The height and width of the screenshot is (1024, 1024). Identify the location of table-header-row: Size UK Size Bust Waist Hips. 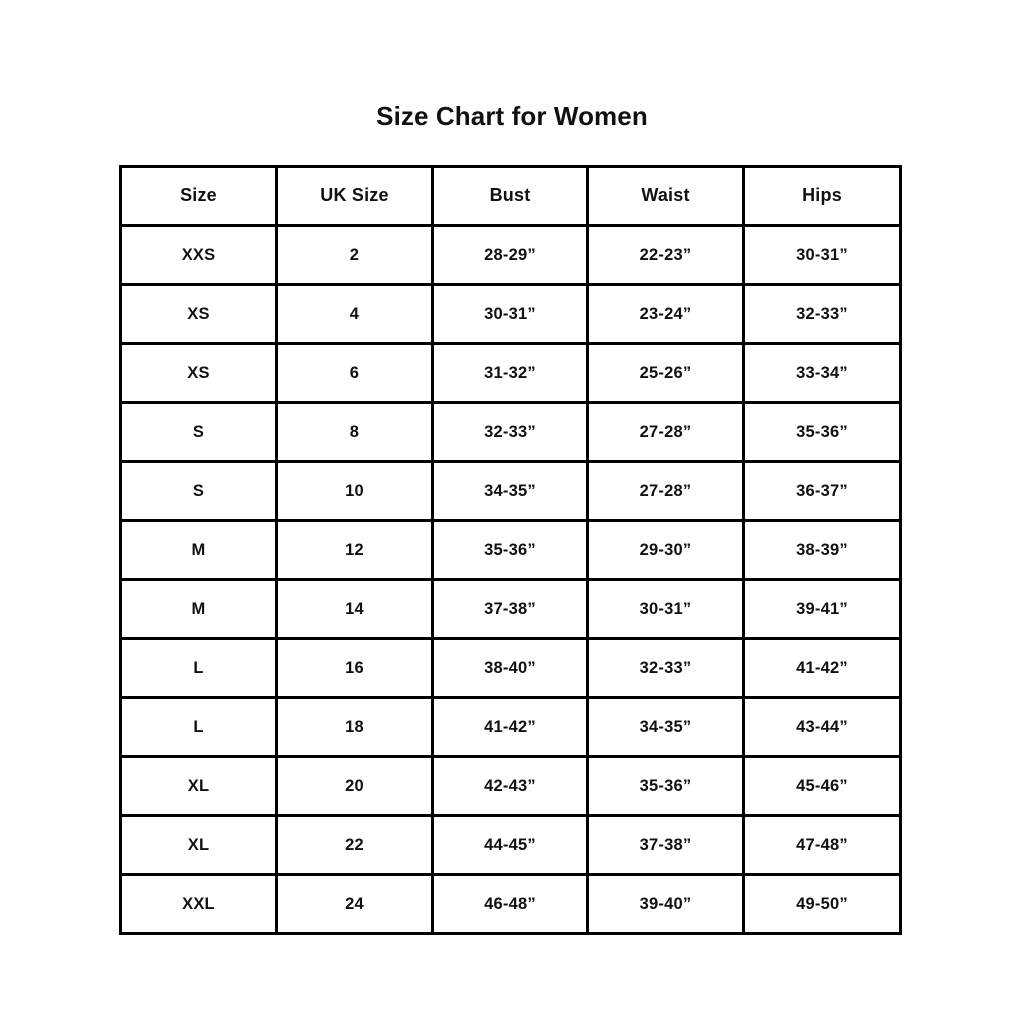
(510, 196).